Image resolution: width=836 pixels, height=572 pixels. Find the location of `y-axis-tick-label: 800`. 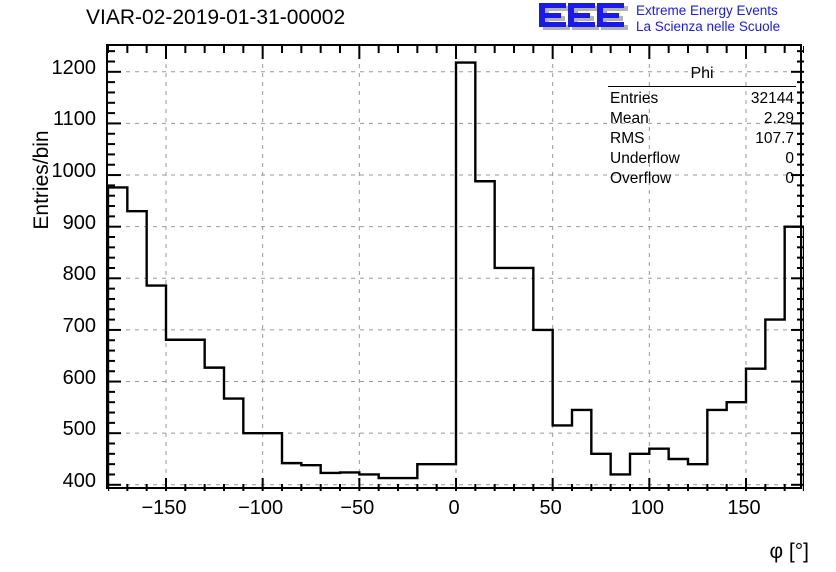

y-axis-tick-label: 800 is located at coordinates (79, 274).